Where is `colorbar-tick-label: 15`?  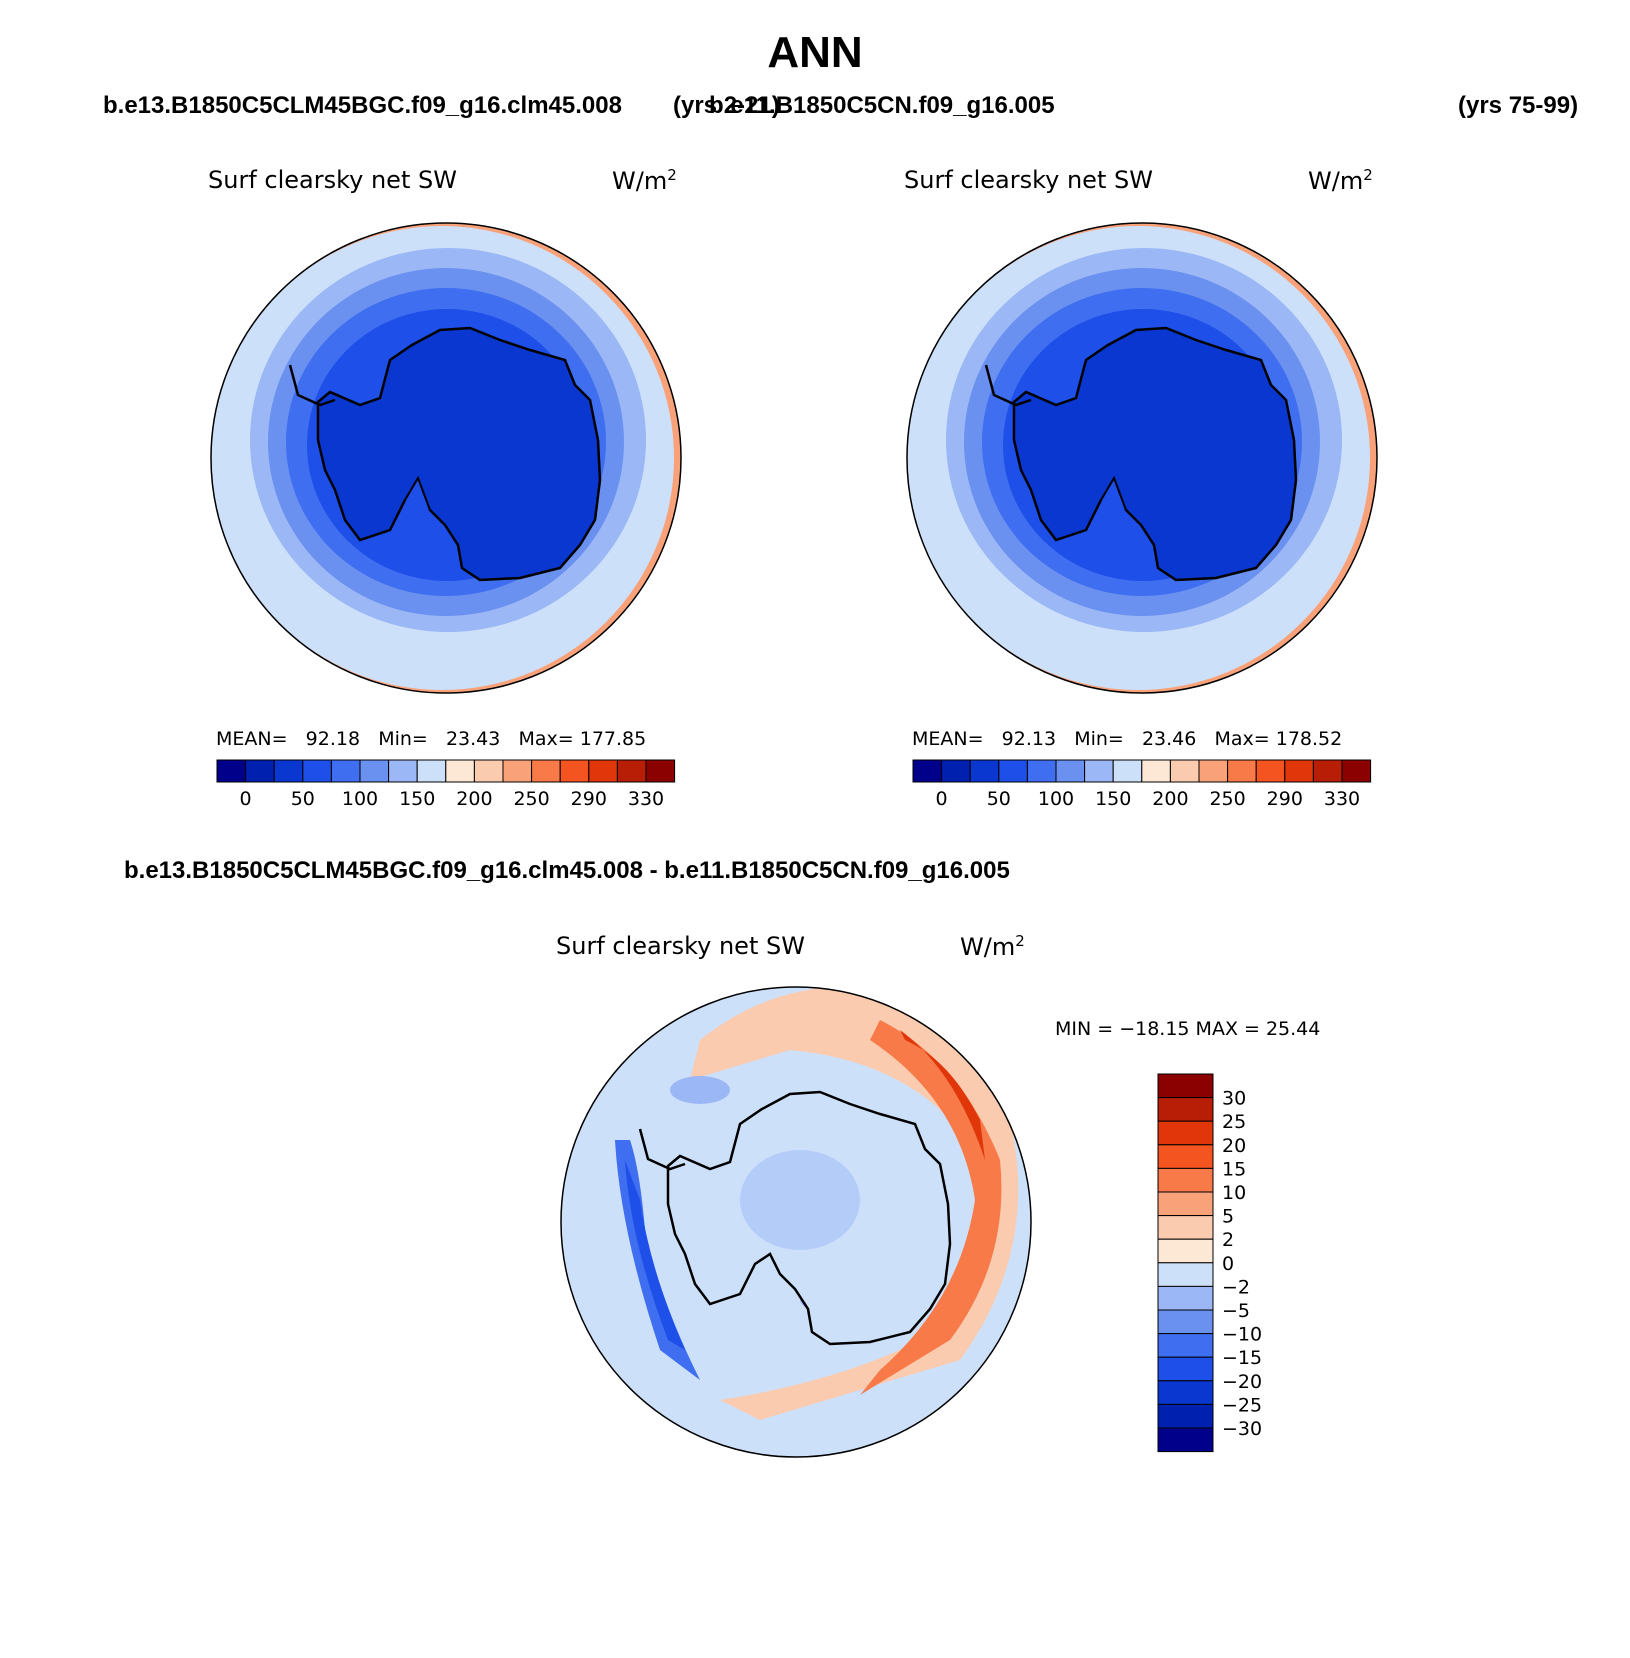 colorbar-tick-label: 15 is located at coordinates (1234, 1169).